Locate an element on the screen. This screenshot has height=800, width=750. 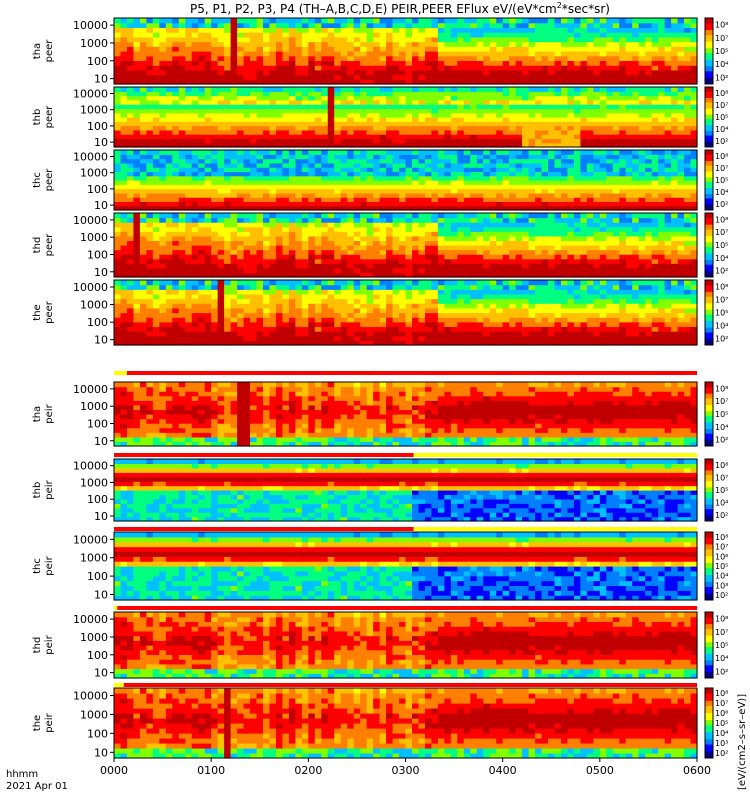
panel-probe-label: thc is located at coordinates (37, 180).